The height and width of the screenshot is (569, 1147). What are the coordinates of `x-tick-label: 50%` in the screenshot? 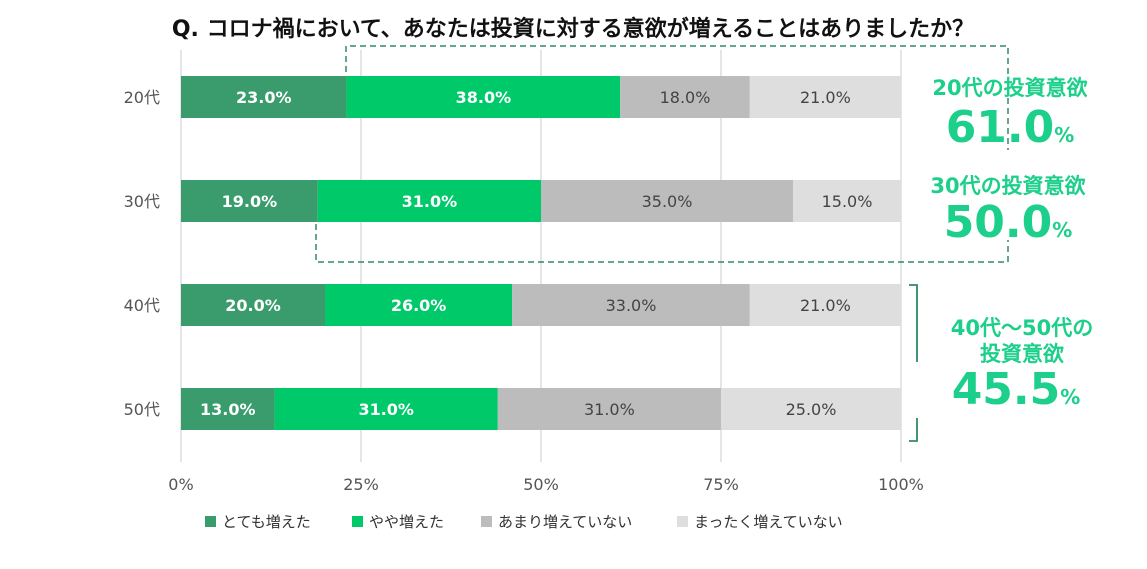 It's located at (541, 484).